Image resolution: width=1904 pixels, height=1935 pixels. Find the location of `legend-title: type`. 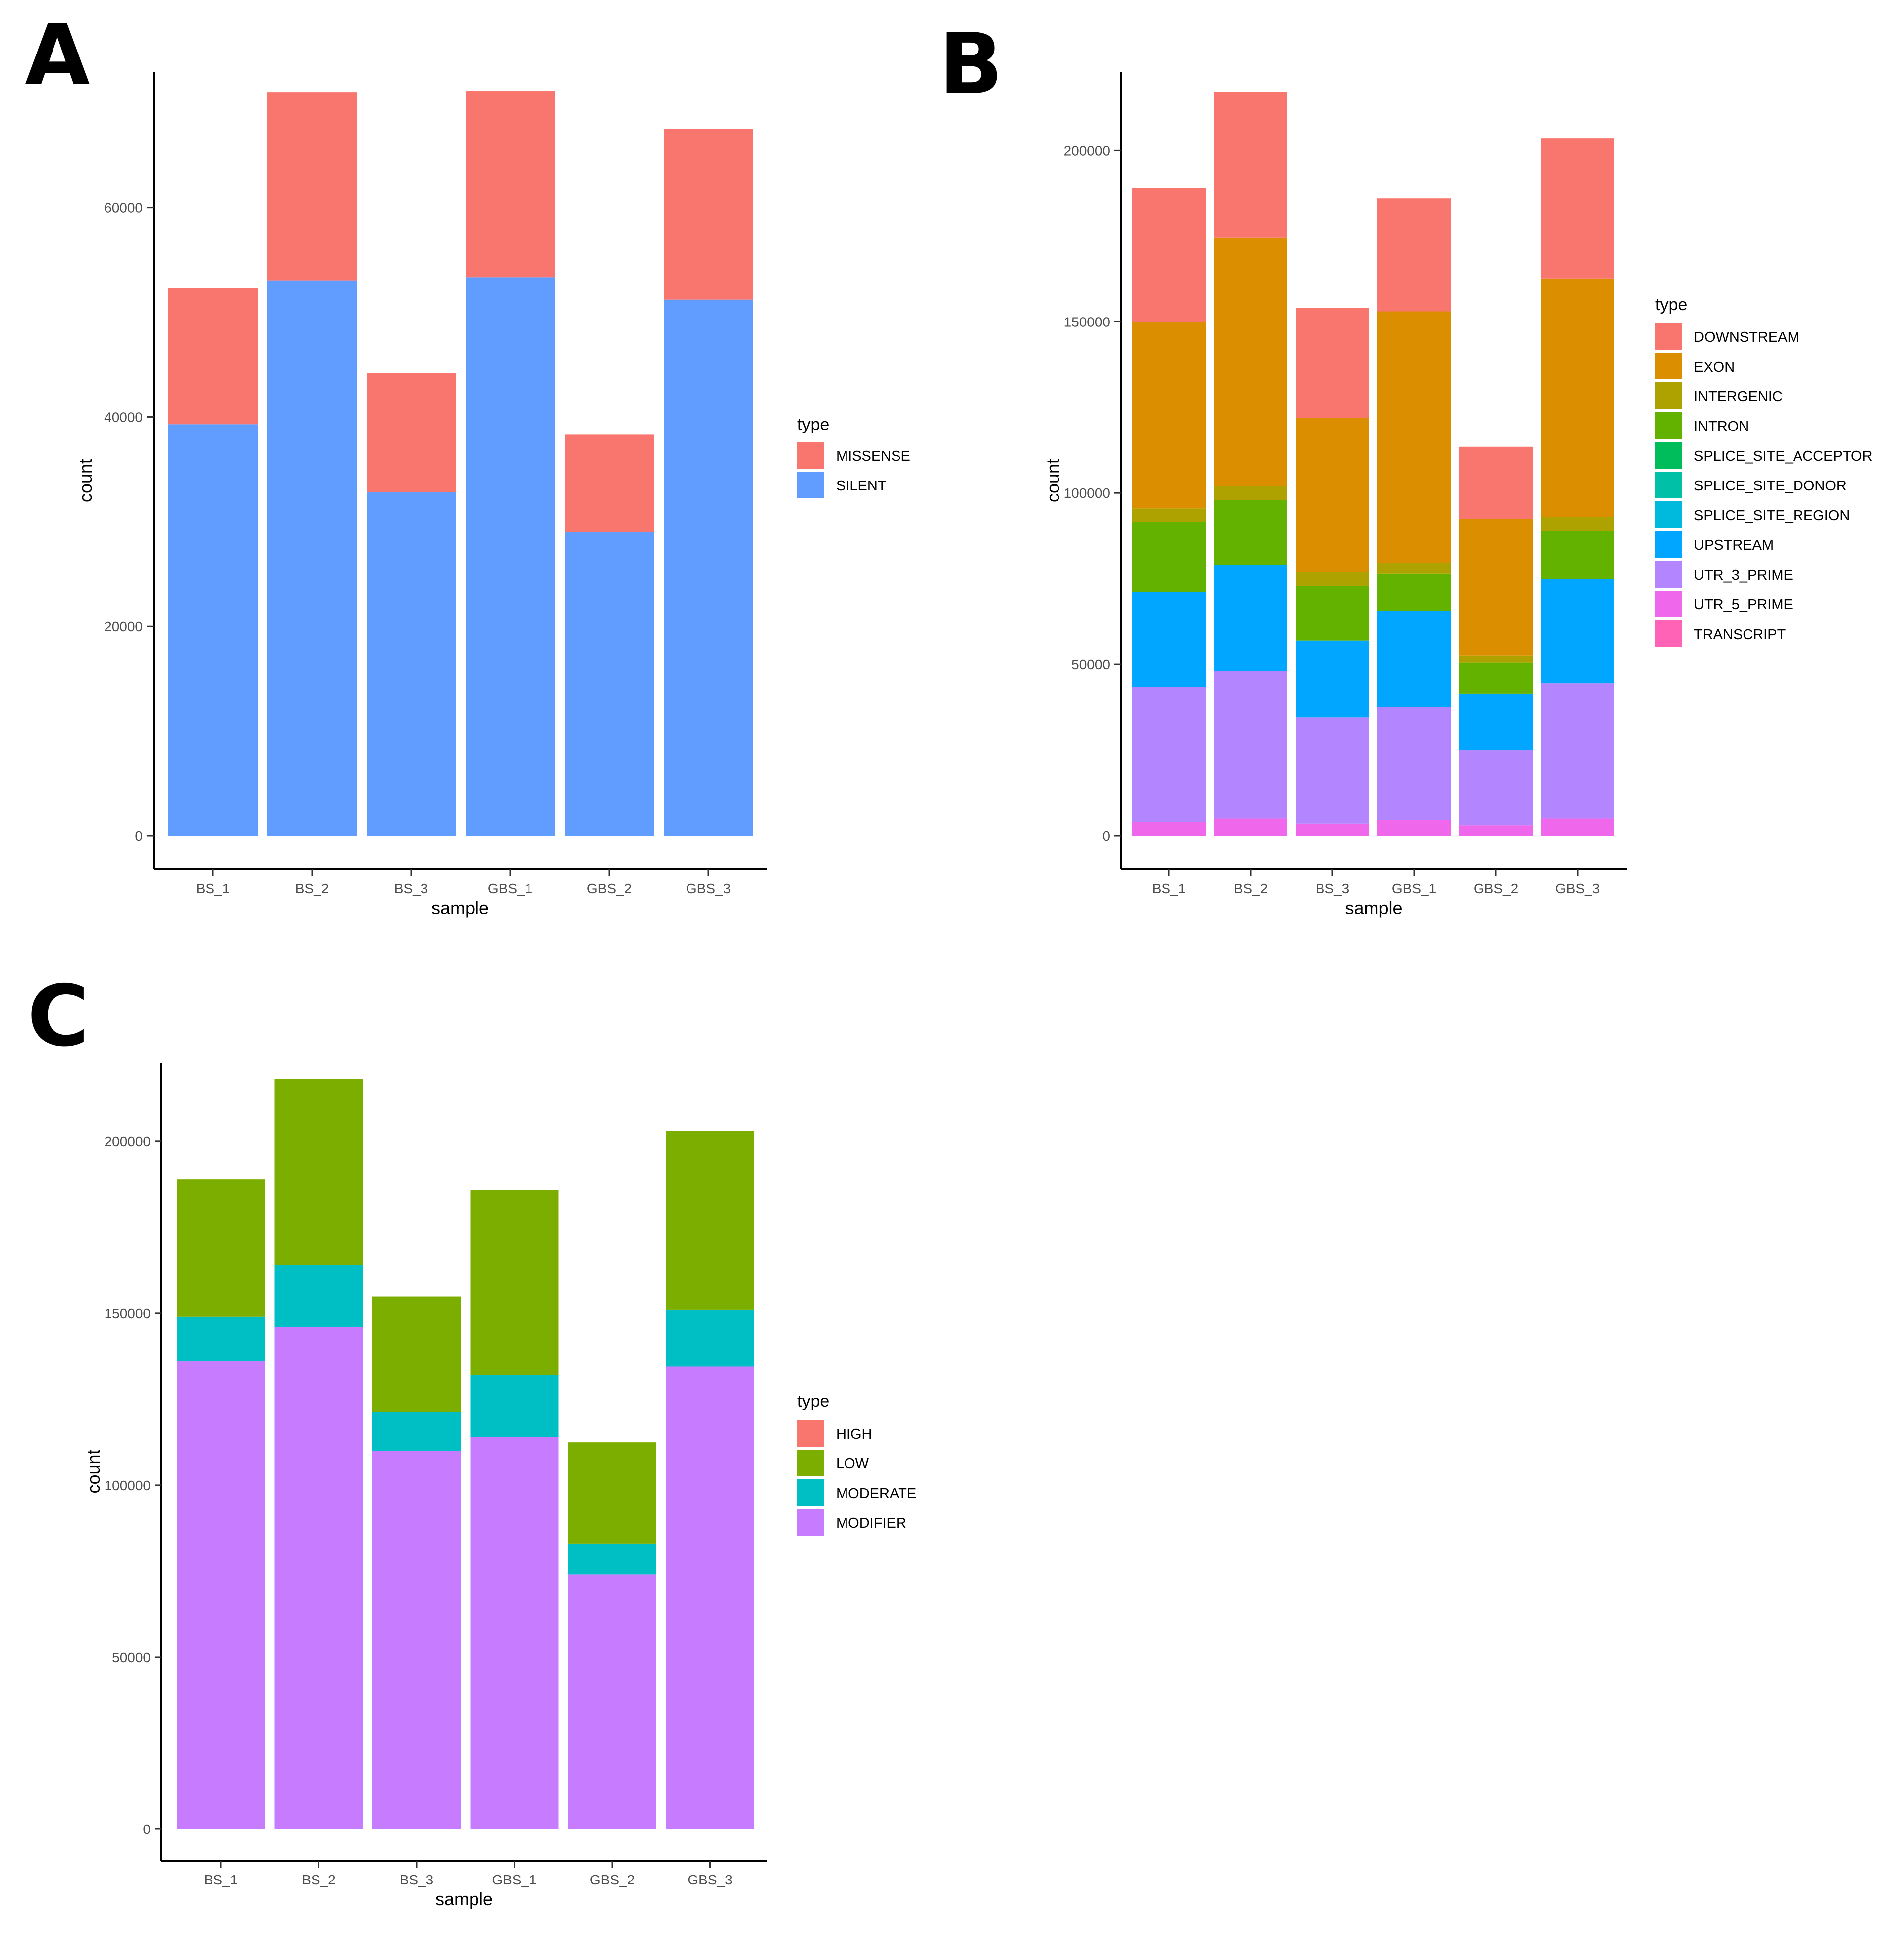

legend-title: type is located at coordinates (813, 424).